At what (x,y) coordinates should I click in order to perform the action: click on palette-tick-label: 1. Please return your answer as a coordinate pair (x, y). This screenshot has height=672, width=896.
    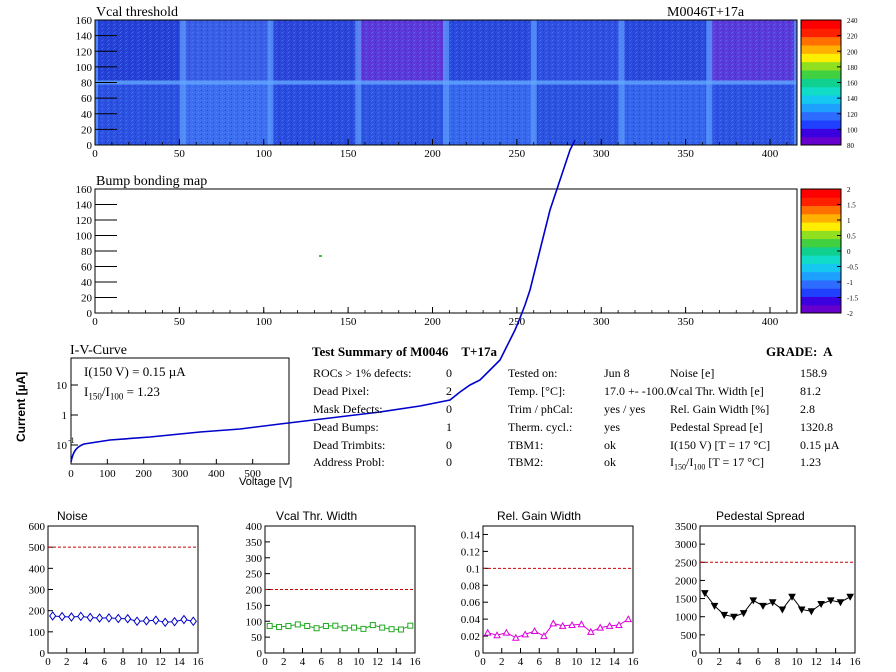
    Looking at the image, I should click on (849, 221).